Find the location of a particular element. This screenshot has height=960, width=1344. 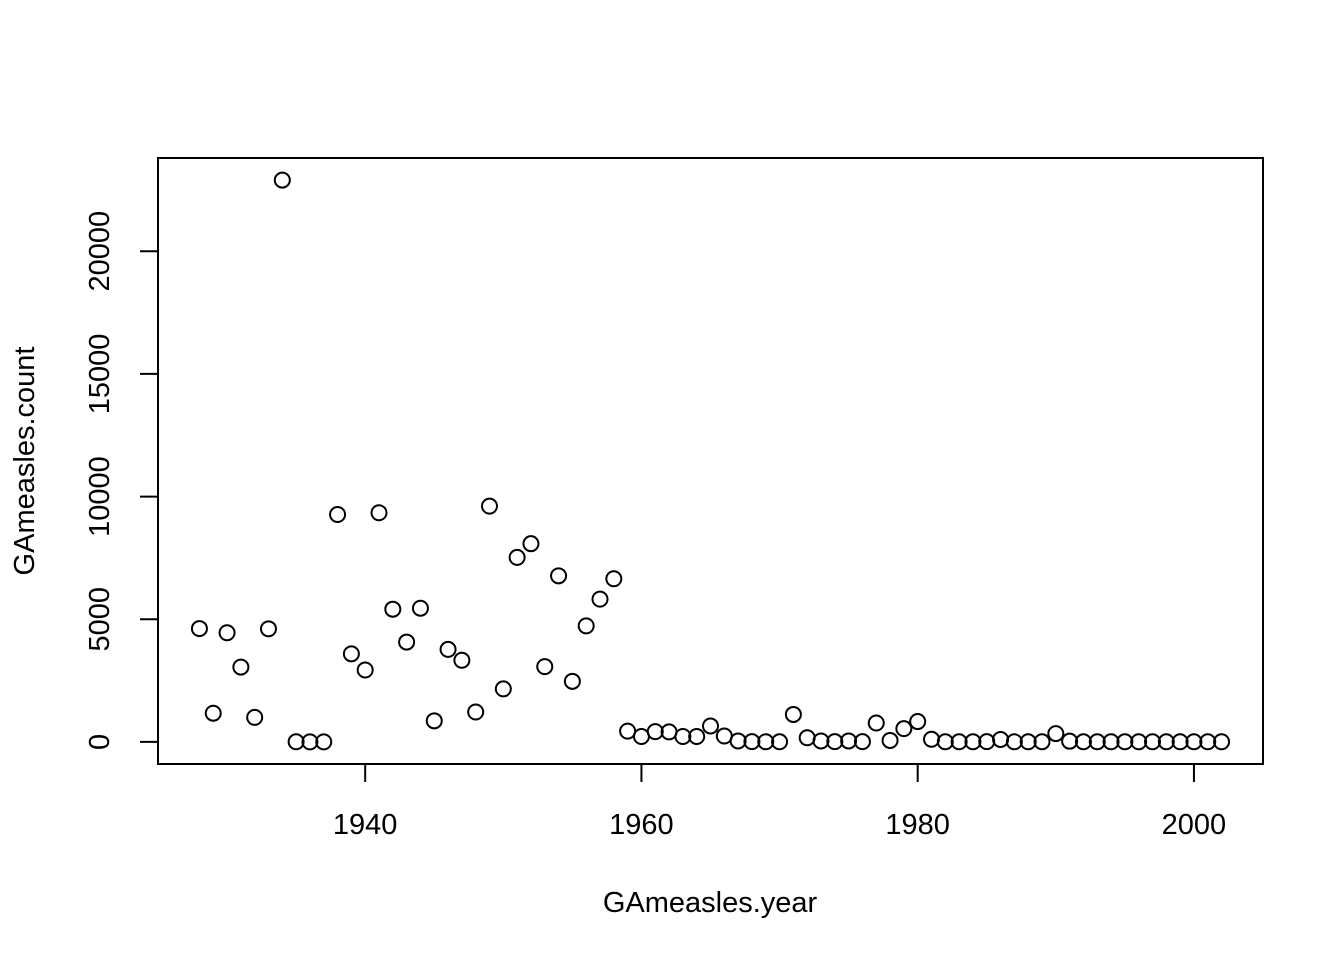

x-axis: 1940 1960 1980 2000 is located at coordinates (780, 802).